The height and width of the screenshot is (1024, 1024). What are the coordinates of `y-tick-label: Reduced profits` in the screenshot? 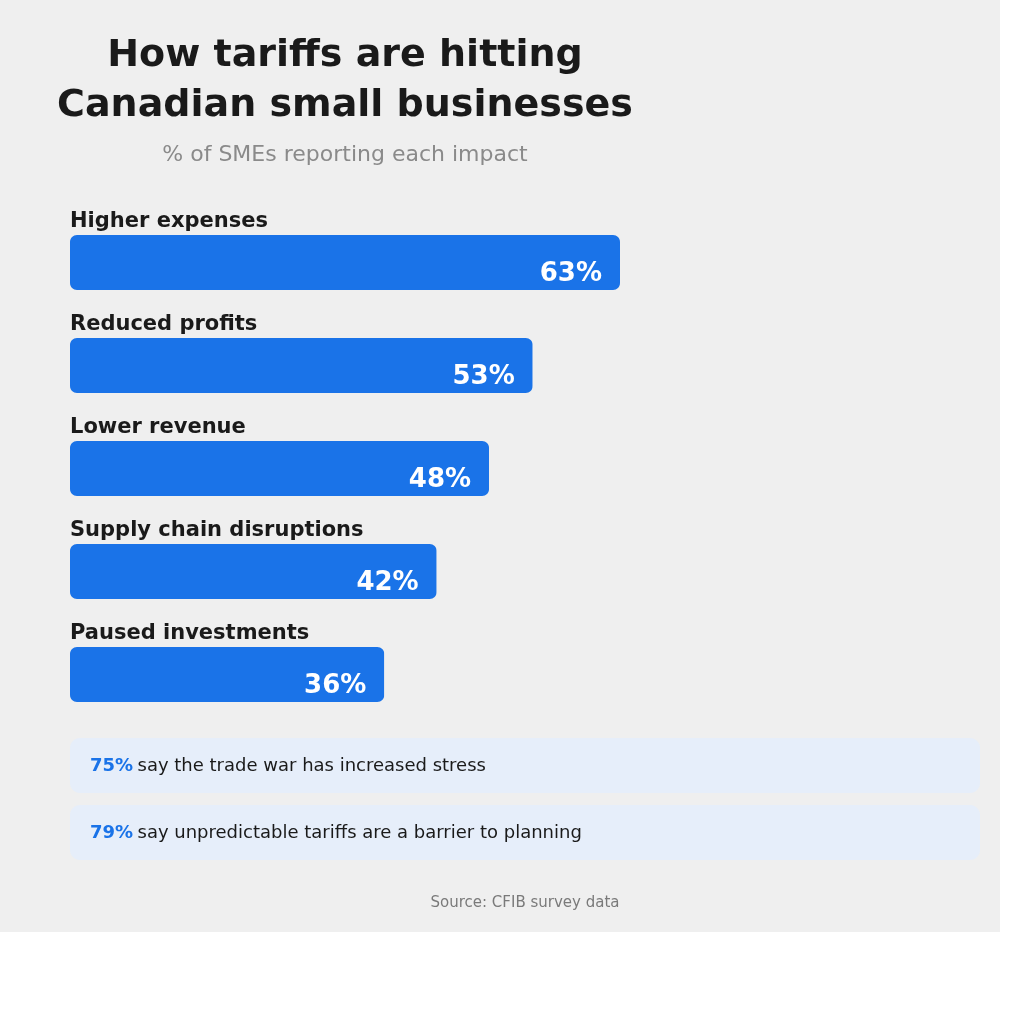 It's located at (164, 322).